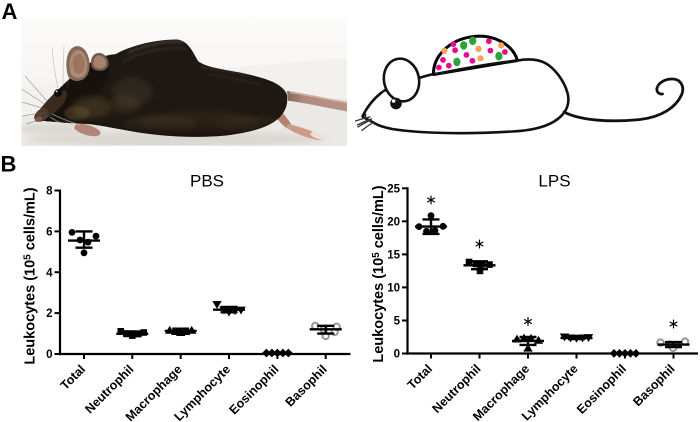  I want to click on svg-text: 5, so click(397, 322).